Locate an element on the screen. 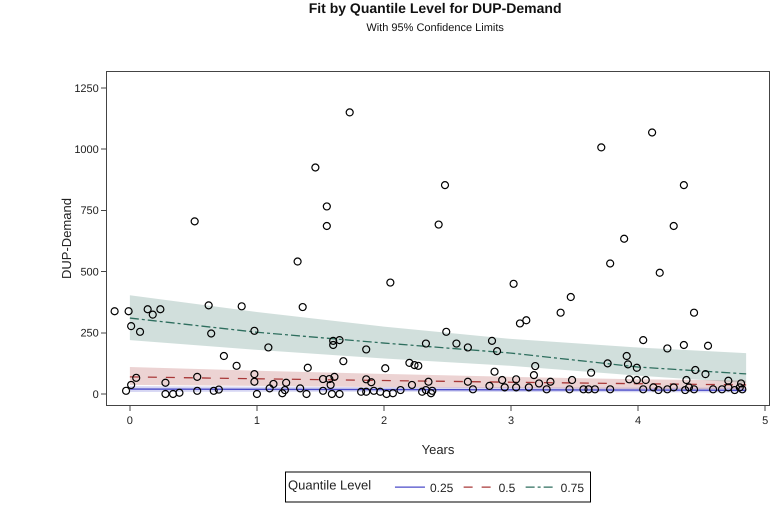 The height and width of the screenshot is (515, 777). line-series is located at coordinates (438, 346).